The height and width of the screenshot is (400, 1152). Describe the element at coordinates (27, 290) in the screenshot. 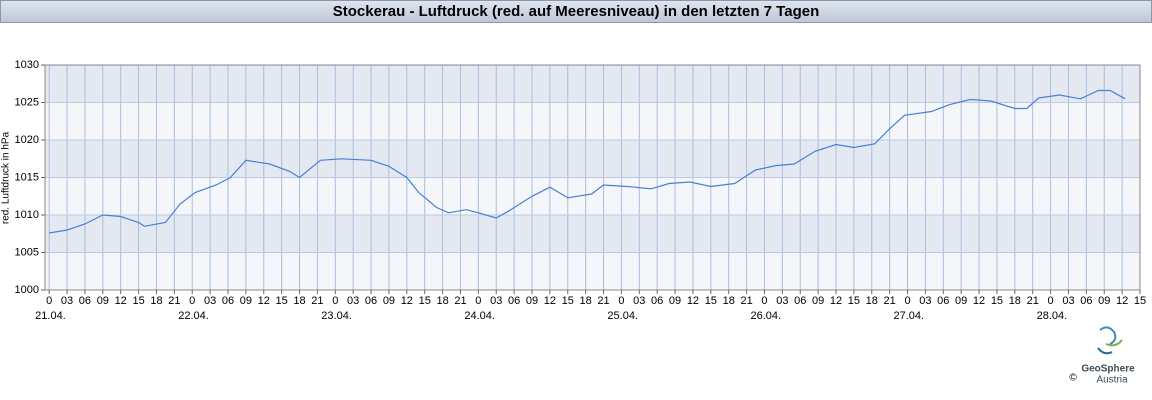

I see `y-tick-label: 1000` at that location.